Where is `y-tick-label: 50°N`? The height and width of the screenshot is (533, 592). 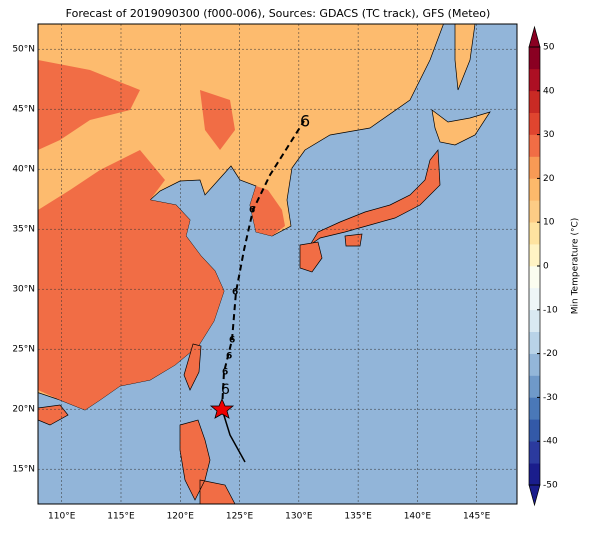
y-tick-label: 50°N is located at coordinates (23, 50).